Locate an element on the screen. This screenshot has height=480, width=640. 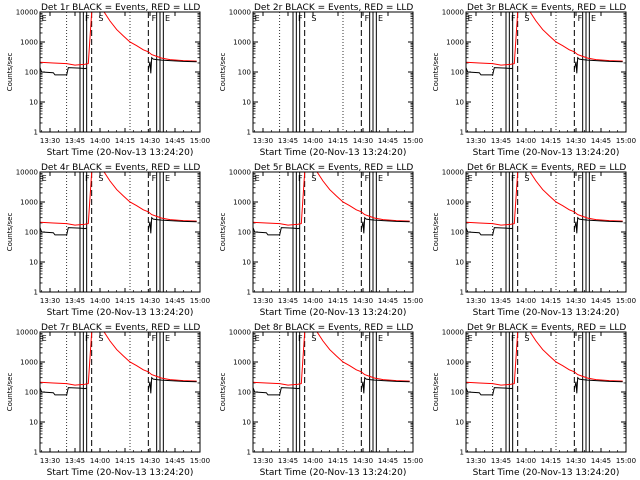
panel-title: Det 9r BLACK = Events, RED = LLD is located at coordinates (546, 328).